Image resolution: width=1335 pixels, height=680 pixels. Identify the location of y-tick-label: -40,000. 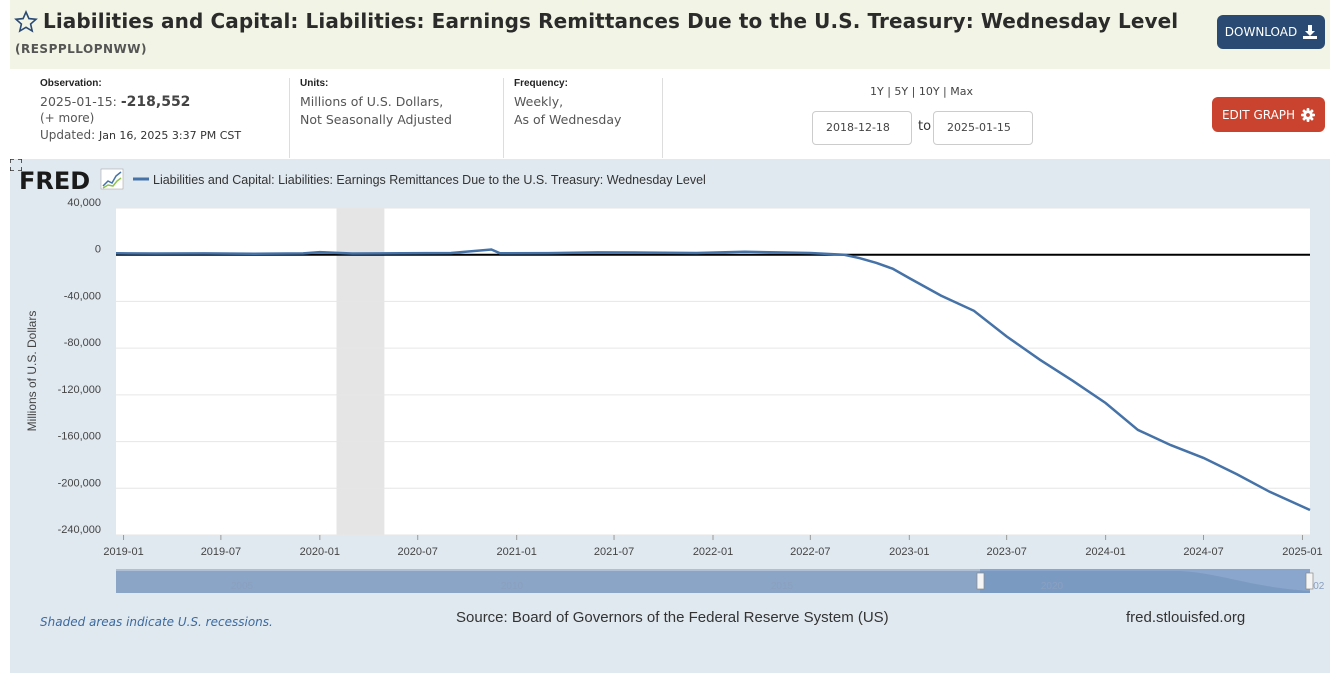
(82, 296).